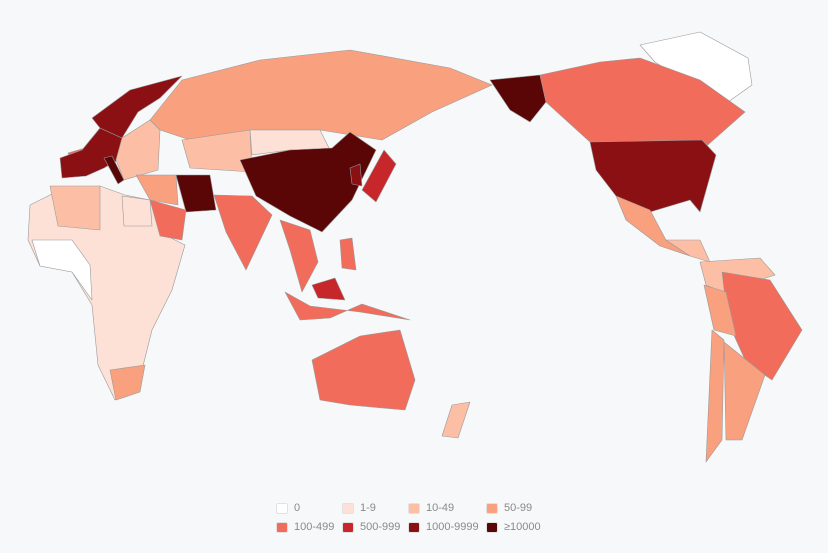 The height and width of the screenshot is (553, 828). Describe the element at coordinates (62, 270) in the screenshot. I see `region-west-africa` at that location.